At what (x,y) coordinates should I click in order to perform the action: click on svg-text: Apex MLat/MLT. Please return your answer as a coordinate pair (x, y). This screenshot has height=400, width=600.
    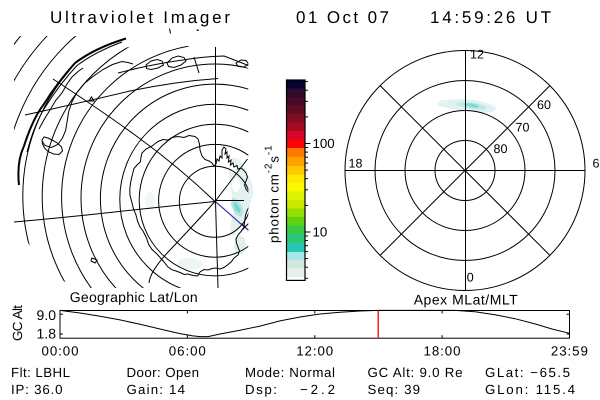
    Looking at the image, I should click on (466, 300).